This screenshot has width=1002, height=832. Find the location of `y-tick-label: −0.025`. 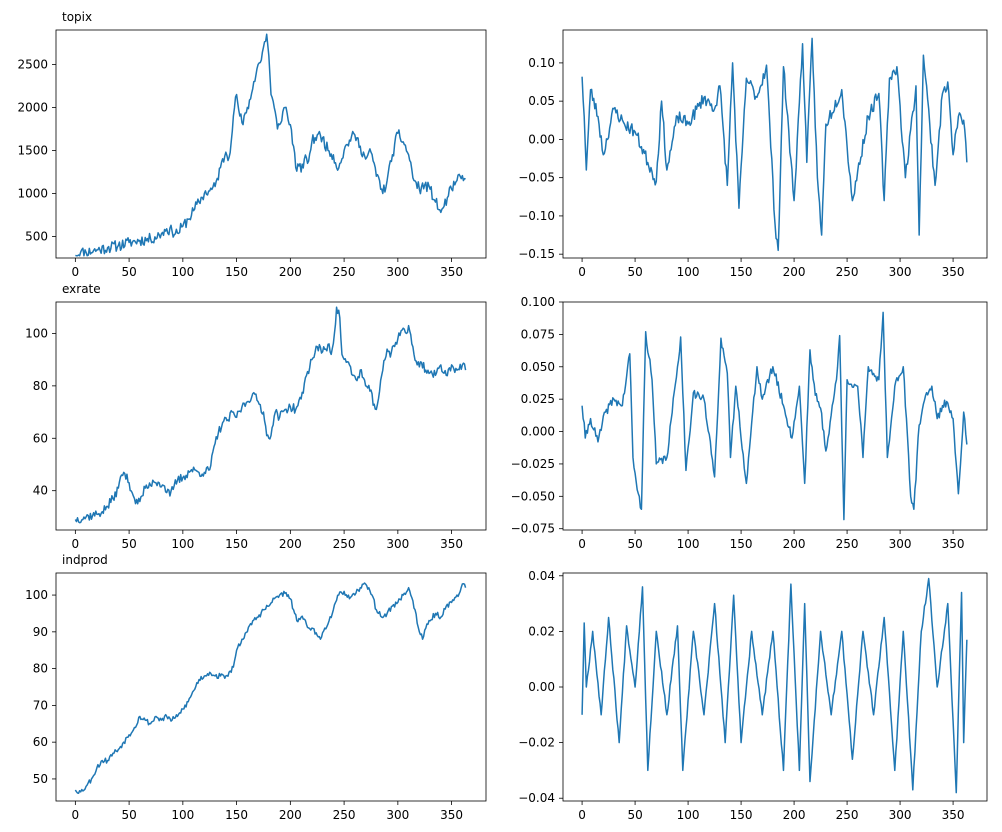

y-tick-label: −0.025 is located at coordinates (533, 464).